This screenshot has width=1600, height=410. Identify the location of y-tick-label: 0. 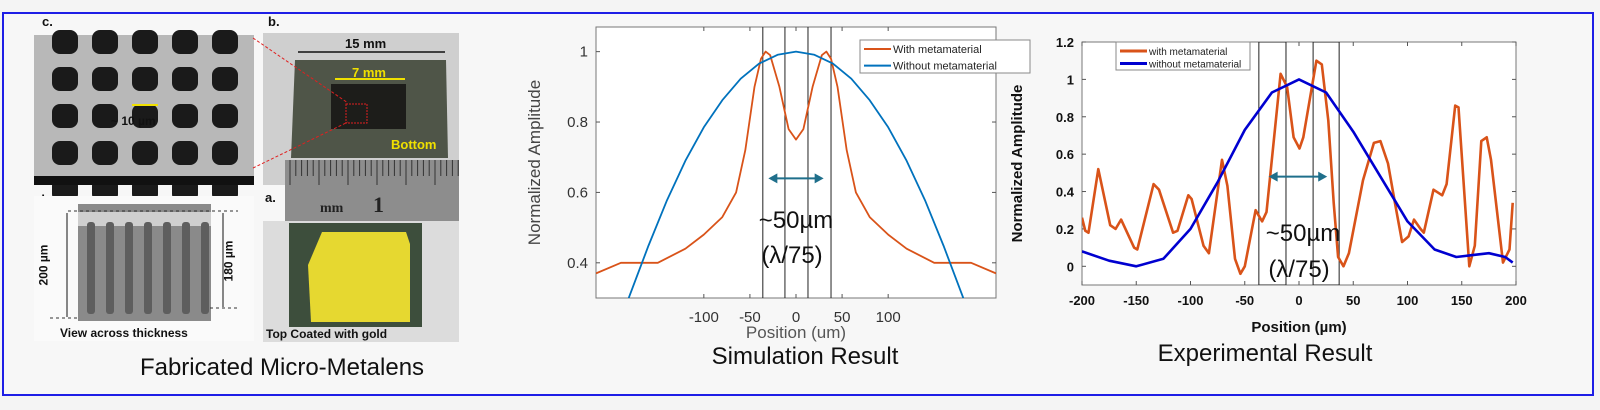
(1070, 266).